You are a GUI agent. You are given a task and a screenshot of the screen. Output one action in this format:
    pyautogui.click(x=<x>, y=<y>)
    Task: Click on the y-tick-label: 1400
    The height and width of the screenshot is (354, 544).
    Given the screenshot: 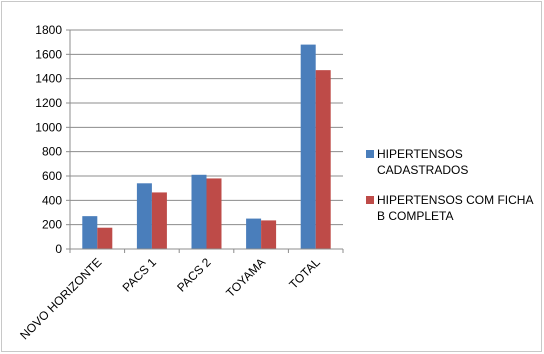 What is the action you would take?
    pyautogui.click(x=48, y=79)
    